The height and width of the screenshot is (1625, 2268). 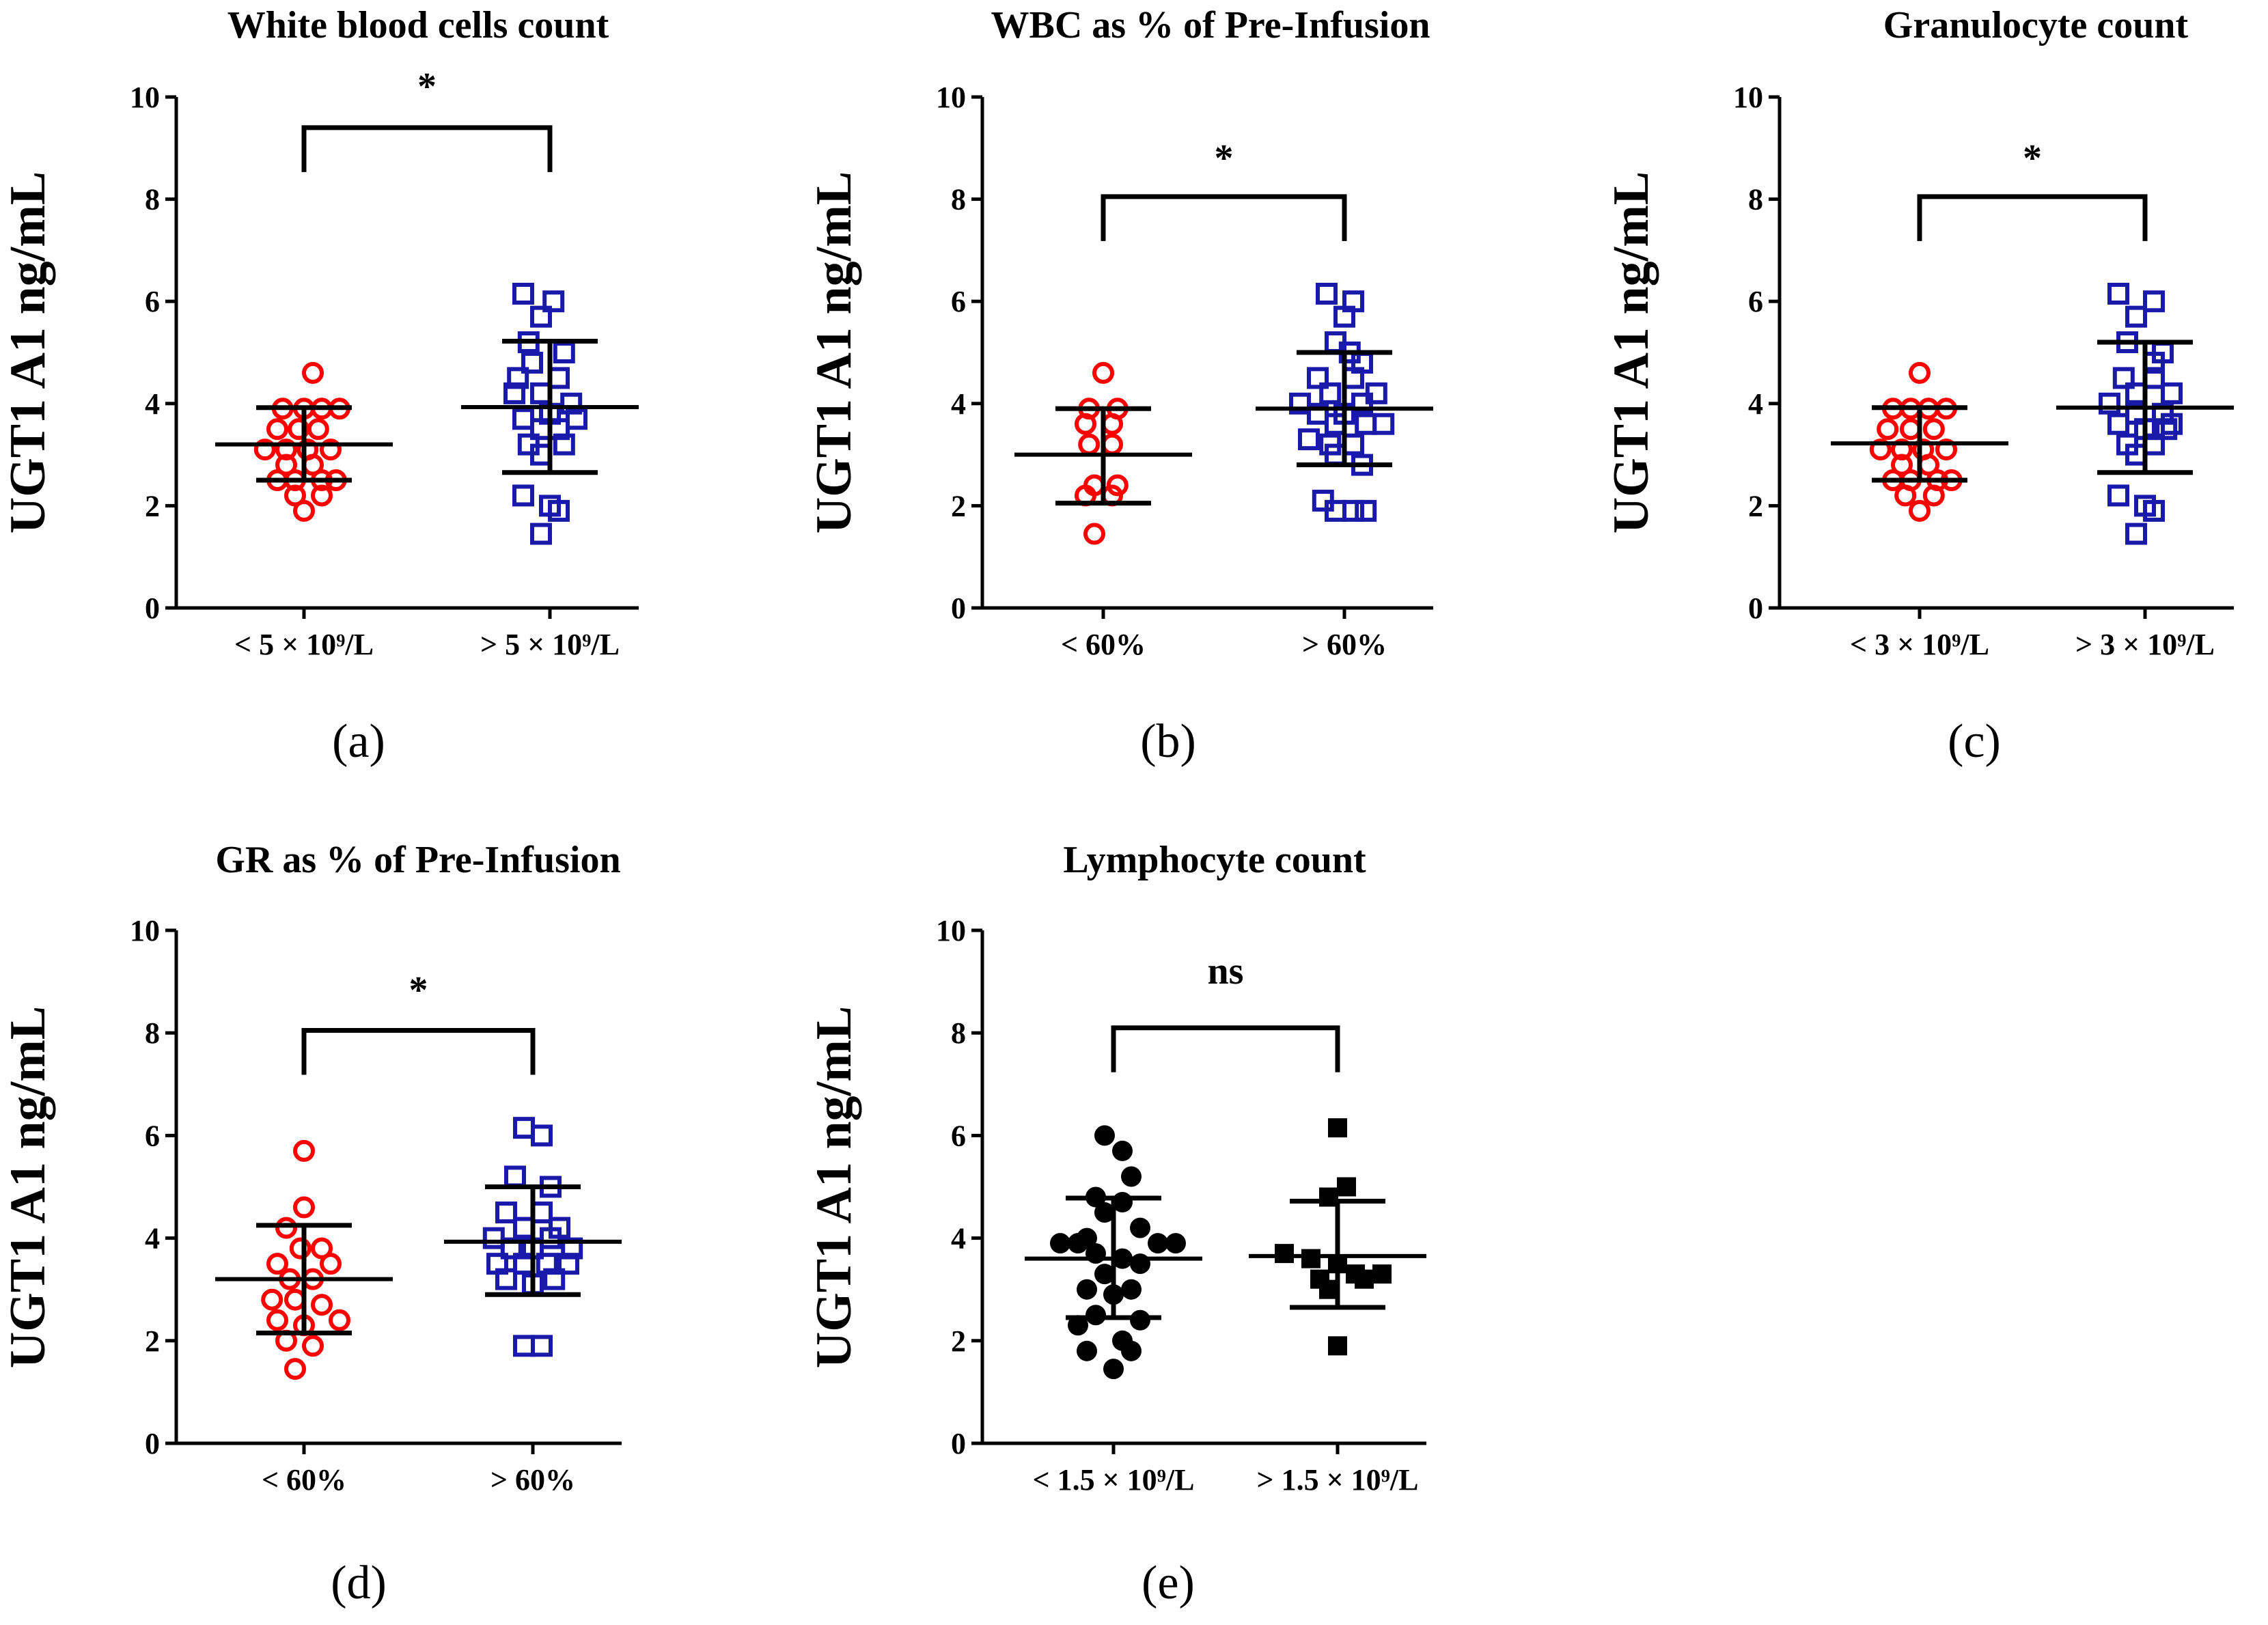 I want to click on y-tick-label: 2, so click(x=152, y=506).